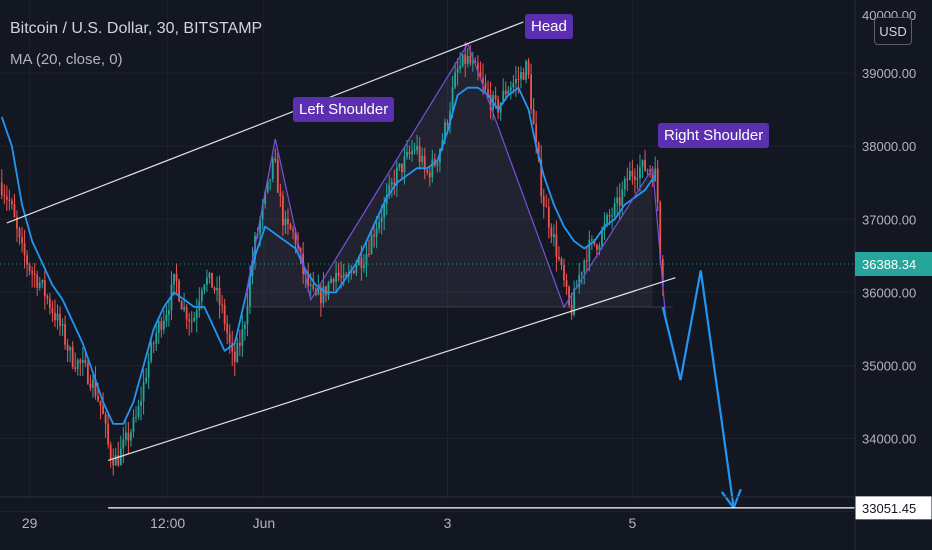  What do you see at coordinates (893, 31) in the screenshot?
I see `currency-button: USD` at bounding box center [893, 31].